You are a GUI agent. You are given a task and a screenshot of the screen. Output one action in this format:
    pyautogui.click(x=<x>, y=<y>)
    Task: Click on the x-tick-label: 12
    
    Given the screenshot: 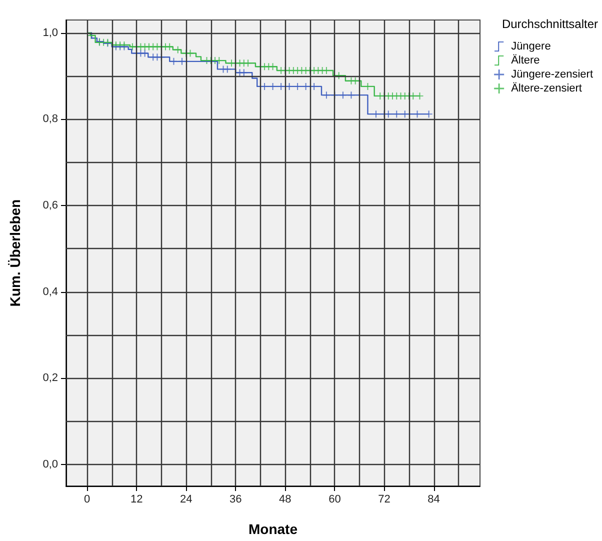 What is the action you would take?
    pyautogui.click(x=136, y=500)
    